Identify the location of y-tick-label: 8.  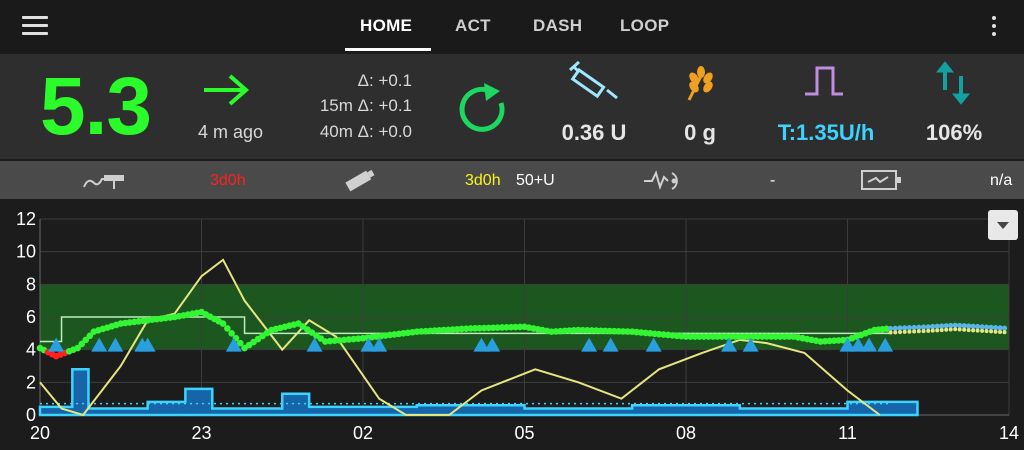
(31, 284).